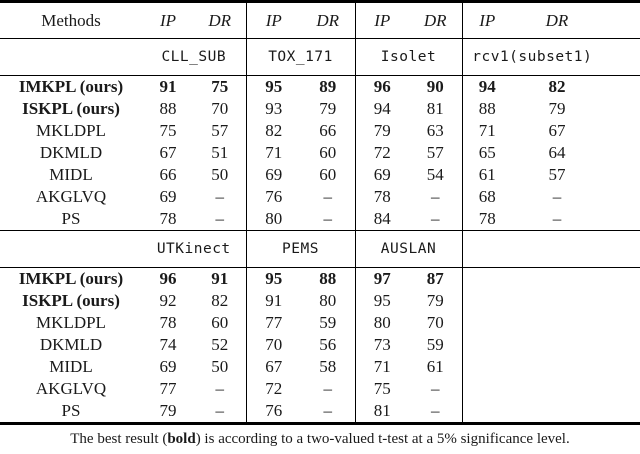  I want to click on table-row: ISKPL (ours) 92 82 91 80 95 79, so click(320, 301).